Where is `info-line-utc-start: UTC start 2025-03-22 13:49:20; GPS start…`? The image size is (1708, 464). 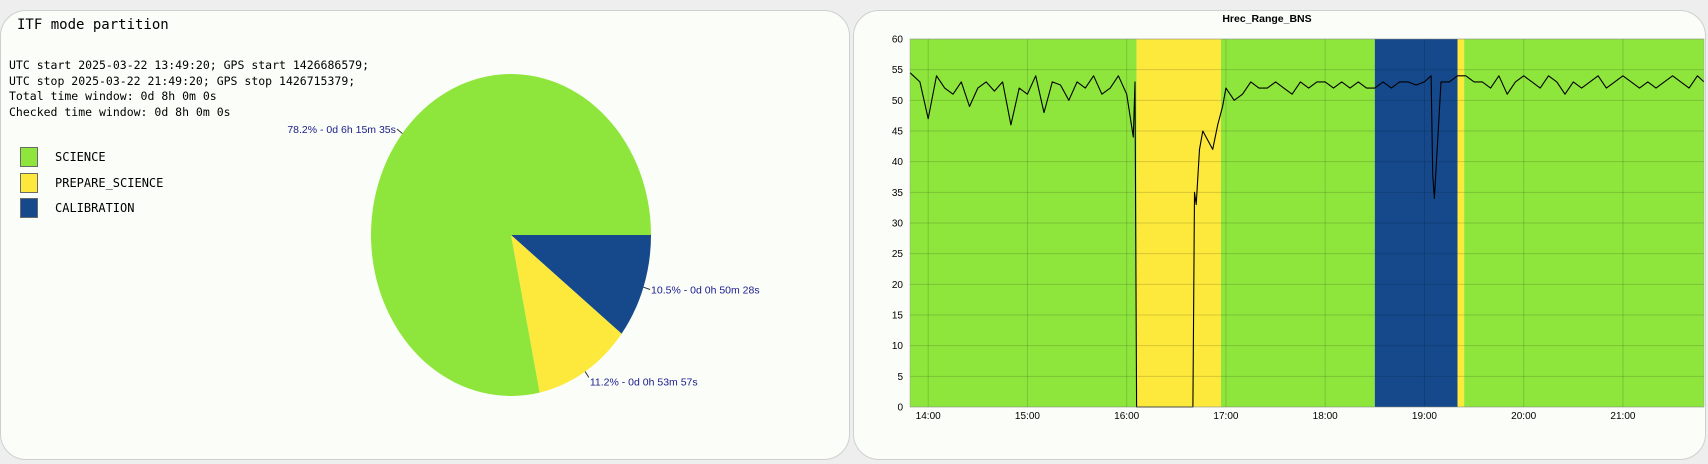
info-line-utc-start: UTC start 2025-03-22 13:49:20; GPS start… is located at coordinates (189, 65).